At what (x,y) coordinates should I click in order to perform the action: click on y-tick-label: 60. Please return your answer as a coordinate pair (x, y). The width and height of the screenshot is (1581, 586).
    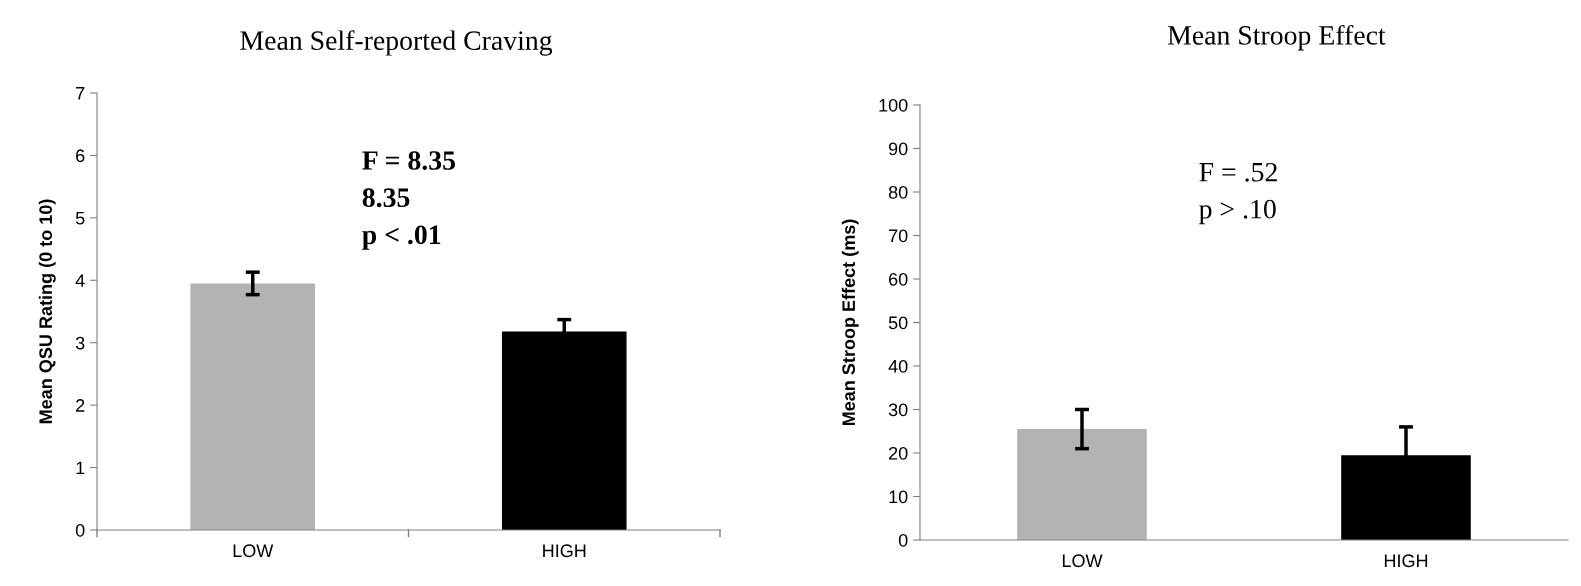
    Looking at the image, I should click on (898, 279).